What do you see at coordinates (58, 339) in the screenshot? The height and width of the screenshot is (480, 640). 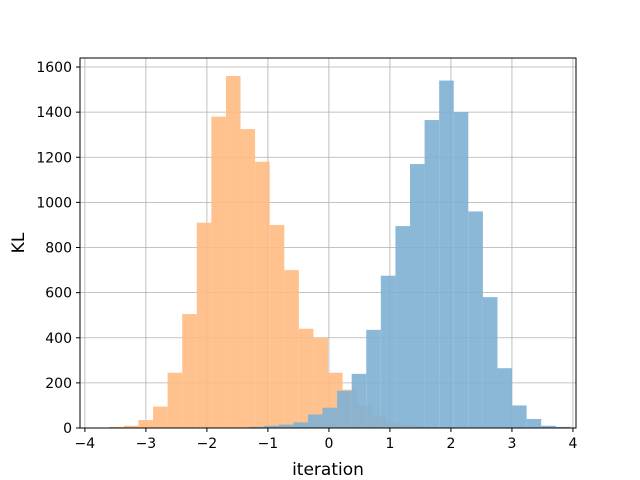 I see `y-tick-label: 400` at bounding box center [58, 339].